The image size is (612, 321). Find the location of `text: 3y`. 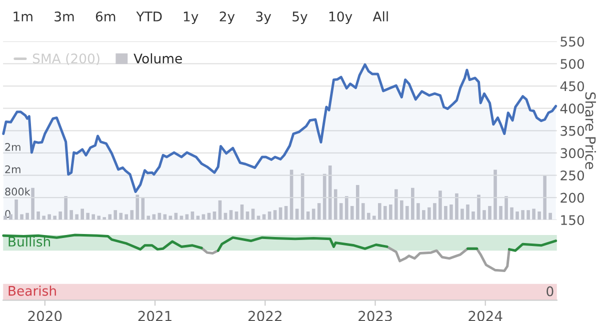

text: 3y is located at coordinates (264, 18).